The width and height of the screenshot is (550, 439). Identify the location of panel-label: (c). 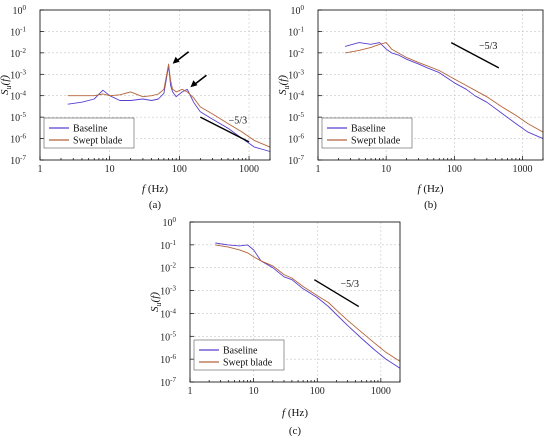
(295, 431).